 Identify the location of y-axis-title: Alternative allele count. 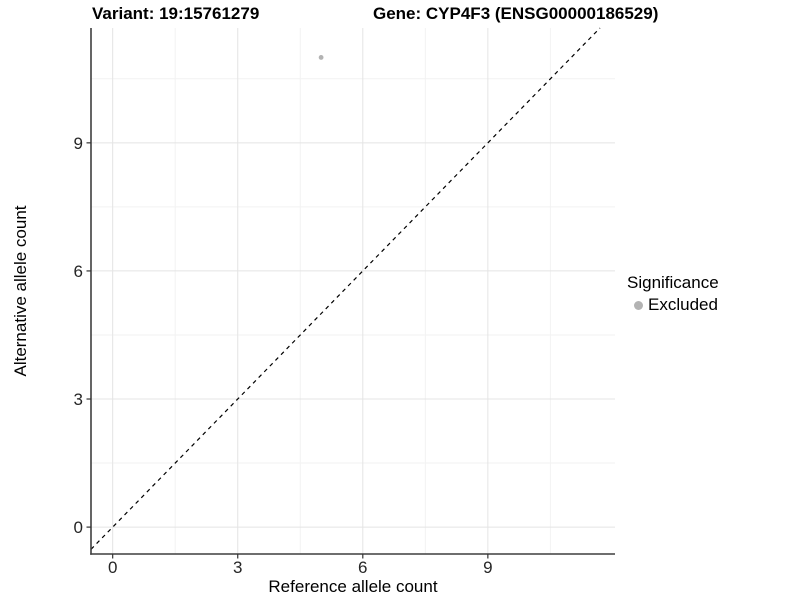
(20, 291).